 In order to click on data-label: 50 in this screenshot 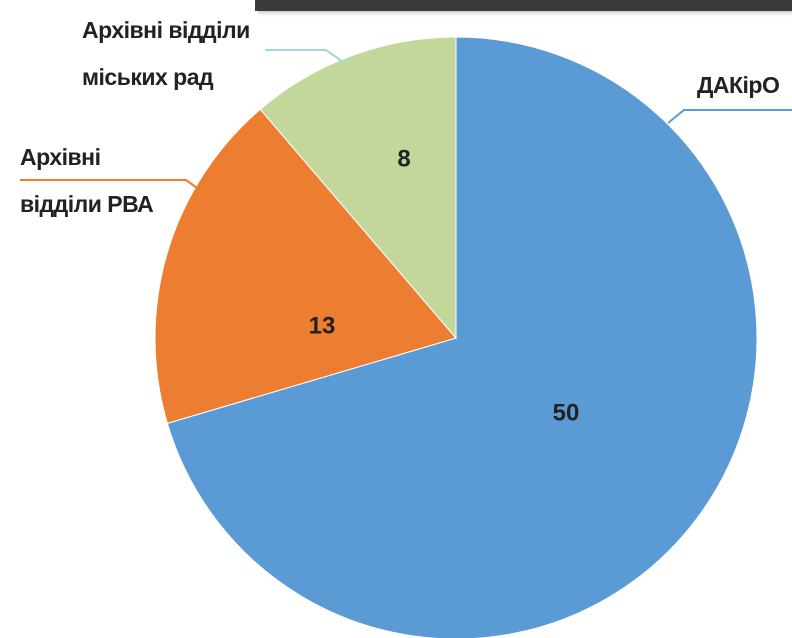, I will do `click(566, 412)`.